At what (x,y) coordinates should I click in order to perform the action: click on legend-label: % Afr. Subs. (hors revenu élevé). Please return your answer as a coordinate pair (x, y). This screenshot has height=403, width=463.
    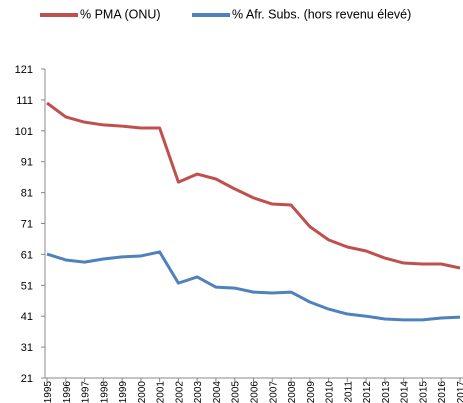
    Looking at the image, I should click on (321, 14).